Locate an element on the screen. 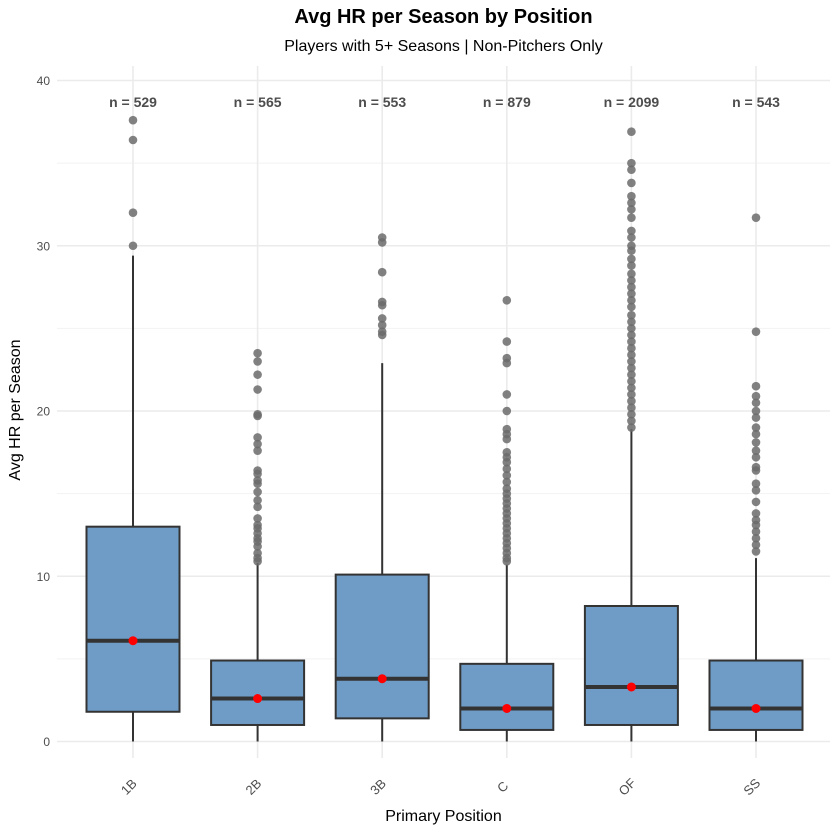 The image size is (840, 840). y-tick-label: 30 is located at coordinates (44, 246).